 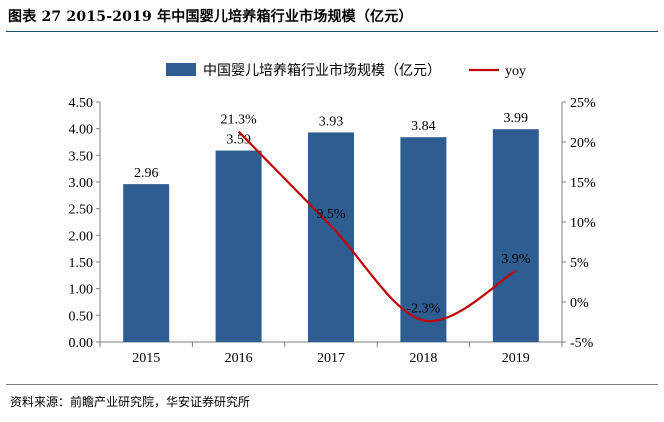 What do you see at coordinates (181, 69) in the screenshot?
I see `legend-bar-swatch` at bounding box center [181, 69].